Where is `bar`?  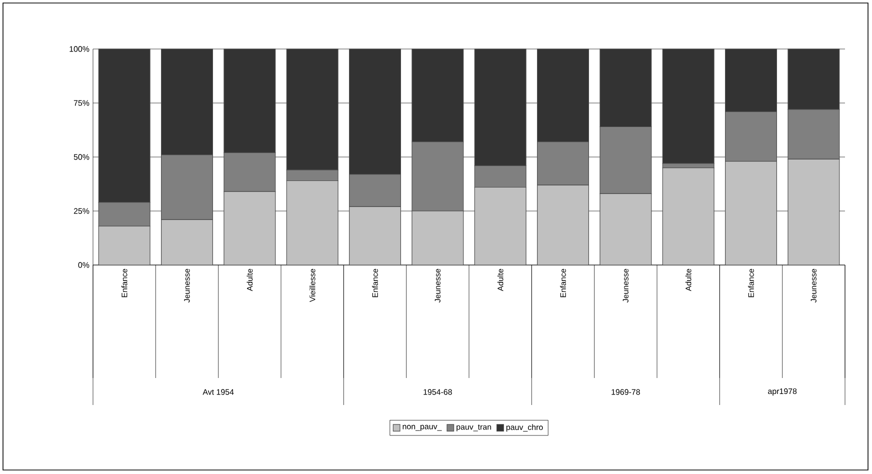
bar is located at coordinates (688, 106).